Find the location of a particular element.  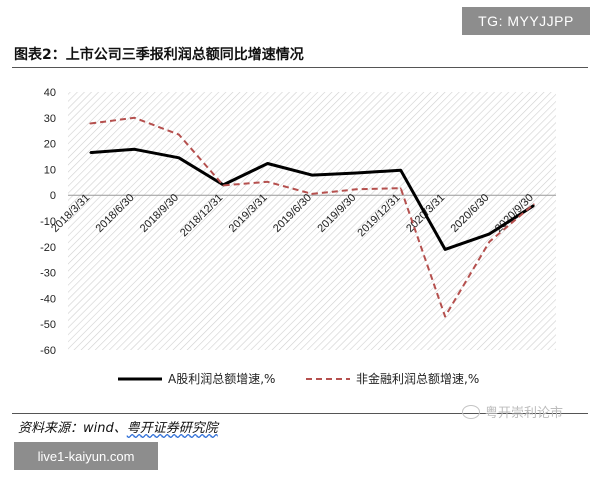

y-tick-label: 0 is located at coordinates (53, 196).